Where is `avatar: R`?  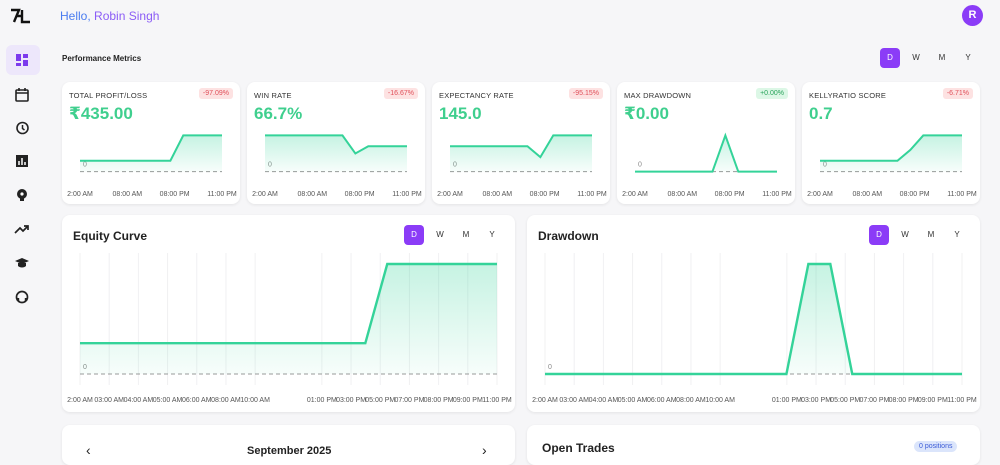
avatar: R is located at coordinates (972, 15).